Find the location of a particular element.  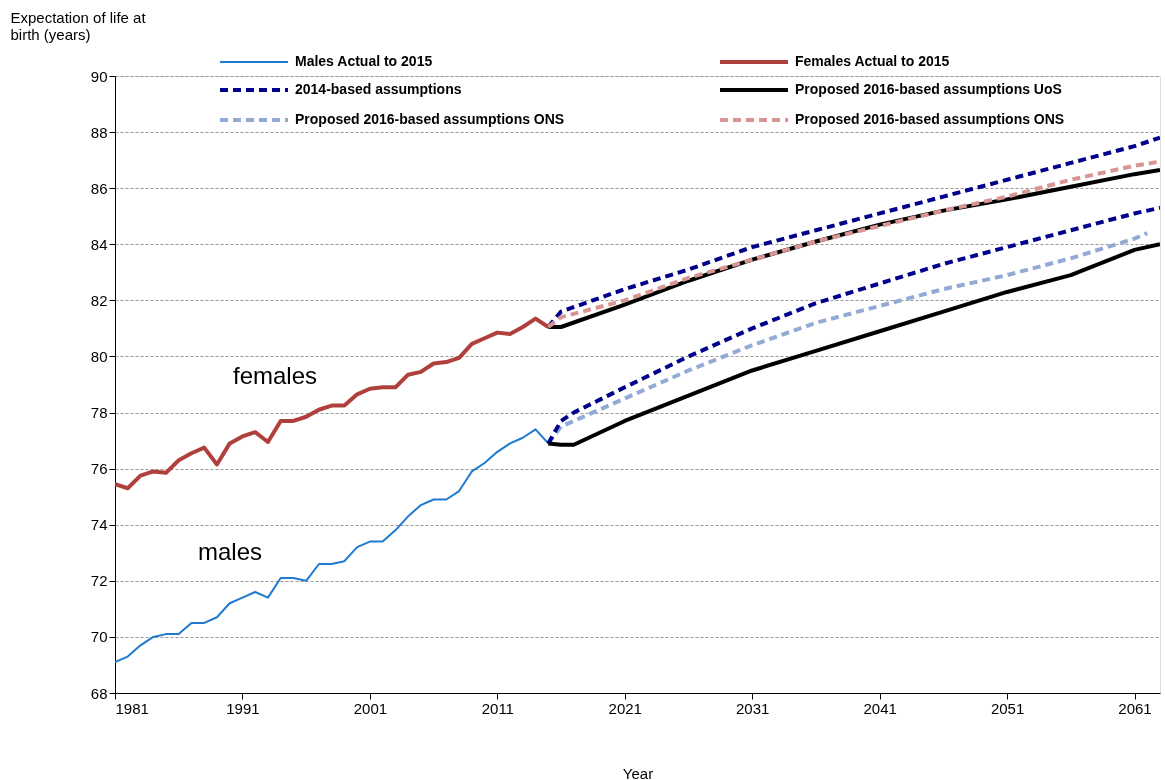

y-tick-label: 72 is located at coordinates (99, 581).